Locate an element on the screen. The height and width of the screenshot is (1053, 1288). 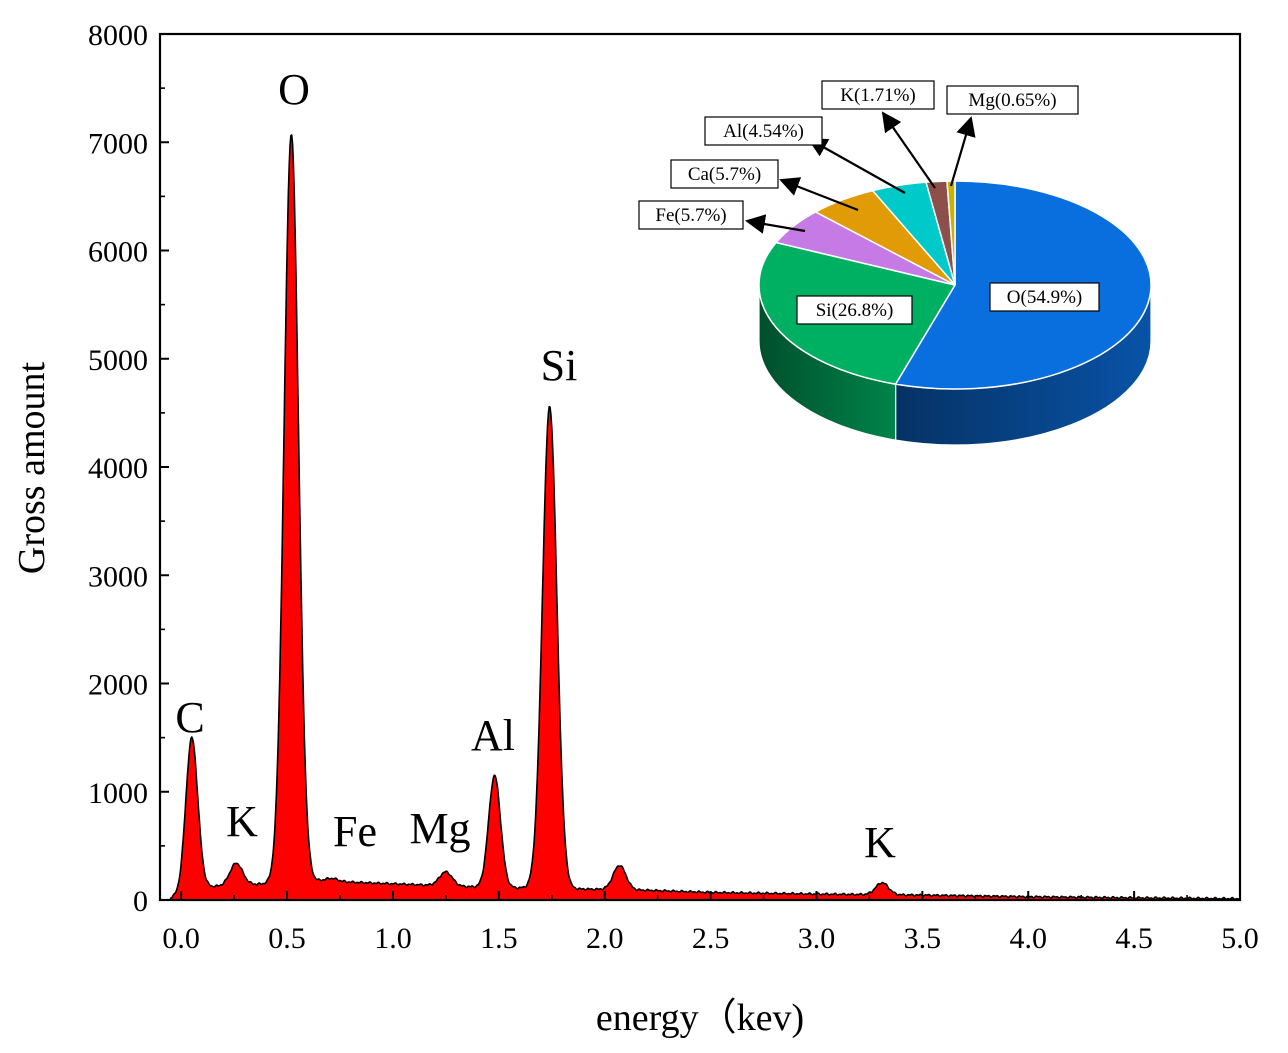
peak-label: O is located at coordinates (294, 89).